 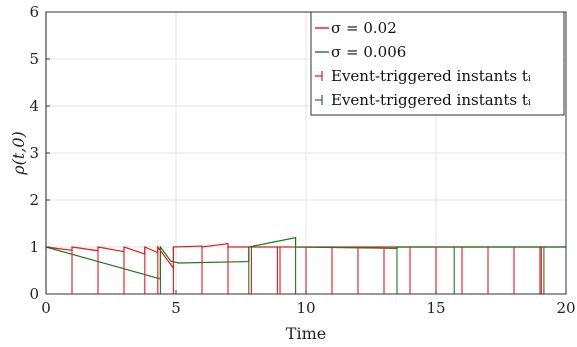 What do you see at coordinates (306, 333) in the screenshot?
I see `x-axis-label: Time` at bounding box center [306, 333].